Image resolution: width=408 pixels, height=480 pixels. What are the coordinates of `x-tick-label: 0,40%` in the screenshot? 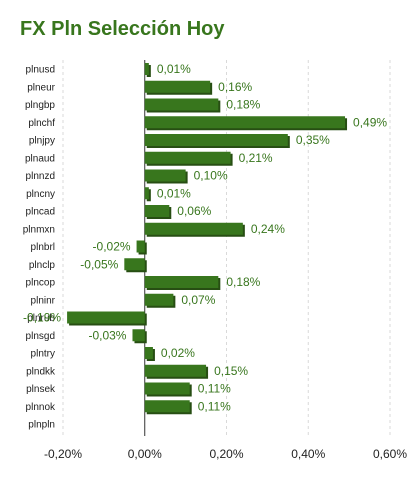 It's located at (308, 454).